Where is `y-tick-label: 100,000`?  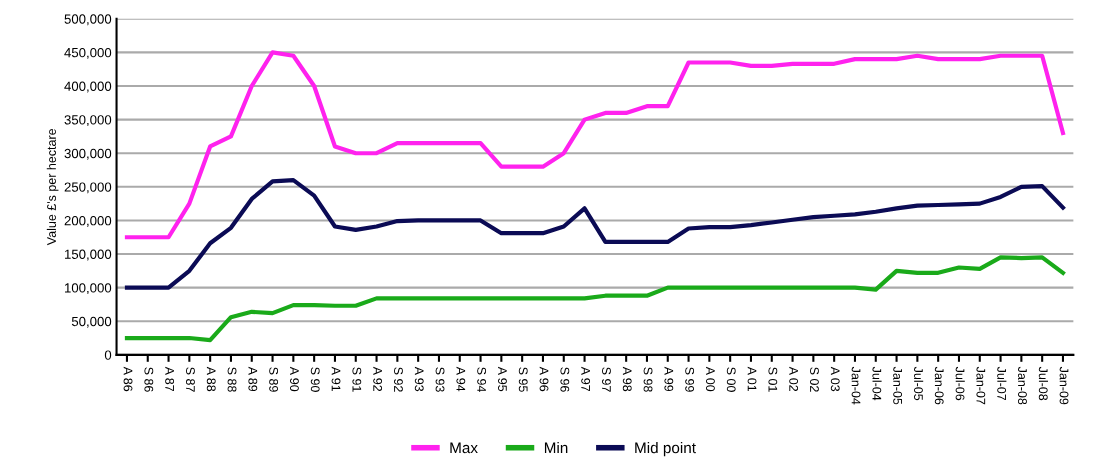
y-tick-label: 100,000 is located at coordinates (88, 289).